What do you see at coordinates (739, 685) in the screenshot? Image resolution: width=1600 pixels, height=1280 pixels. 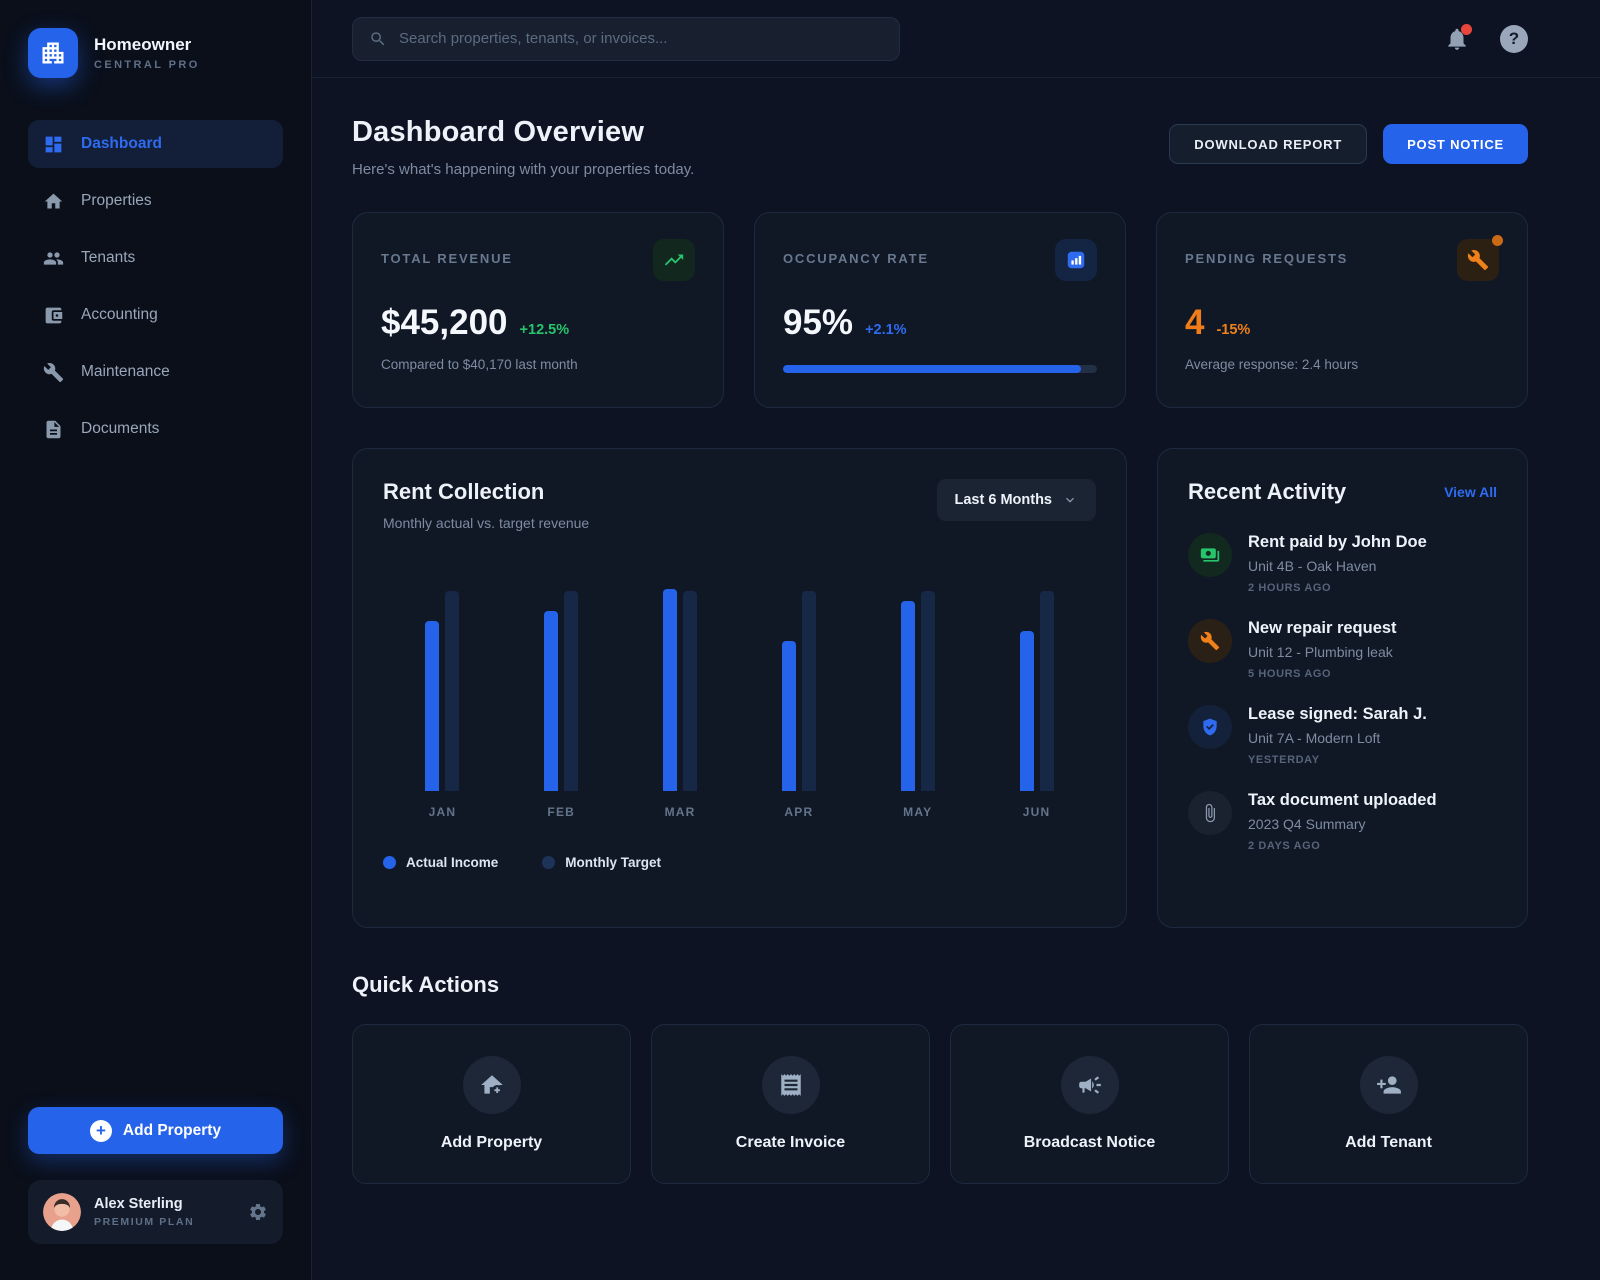 I see `rent-chart-plot` at bounding box center [739, 685].